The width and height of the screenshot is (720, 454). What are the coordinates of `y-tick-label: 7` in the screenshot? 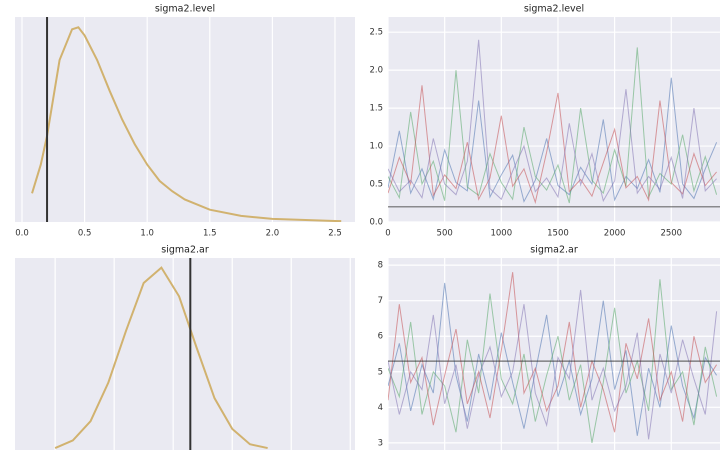 It's located at (380, 301).